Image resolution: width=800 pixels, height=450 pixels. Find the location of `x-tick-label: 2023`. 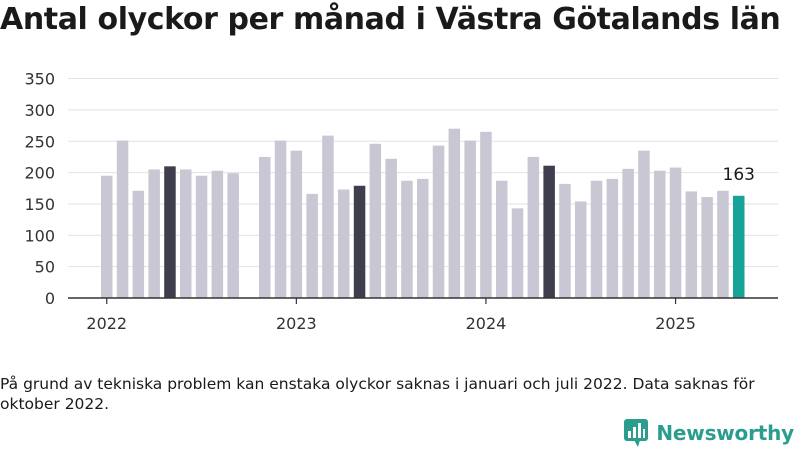

x-tick-label: 2023 is located at coordinates (296, 323).